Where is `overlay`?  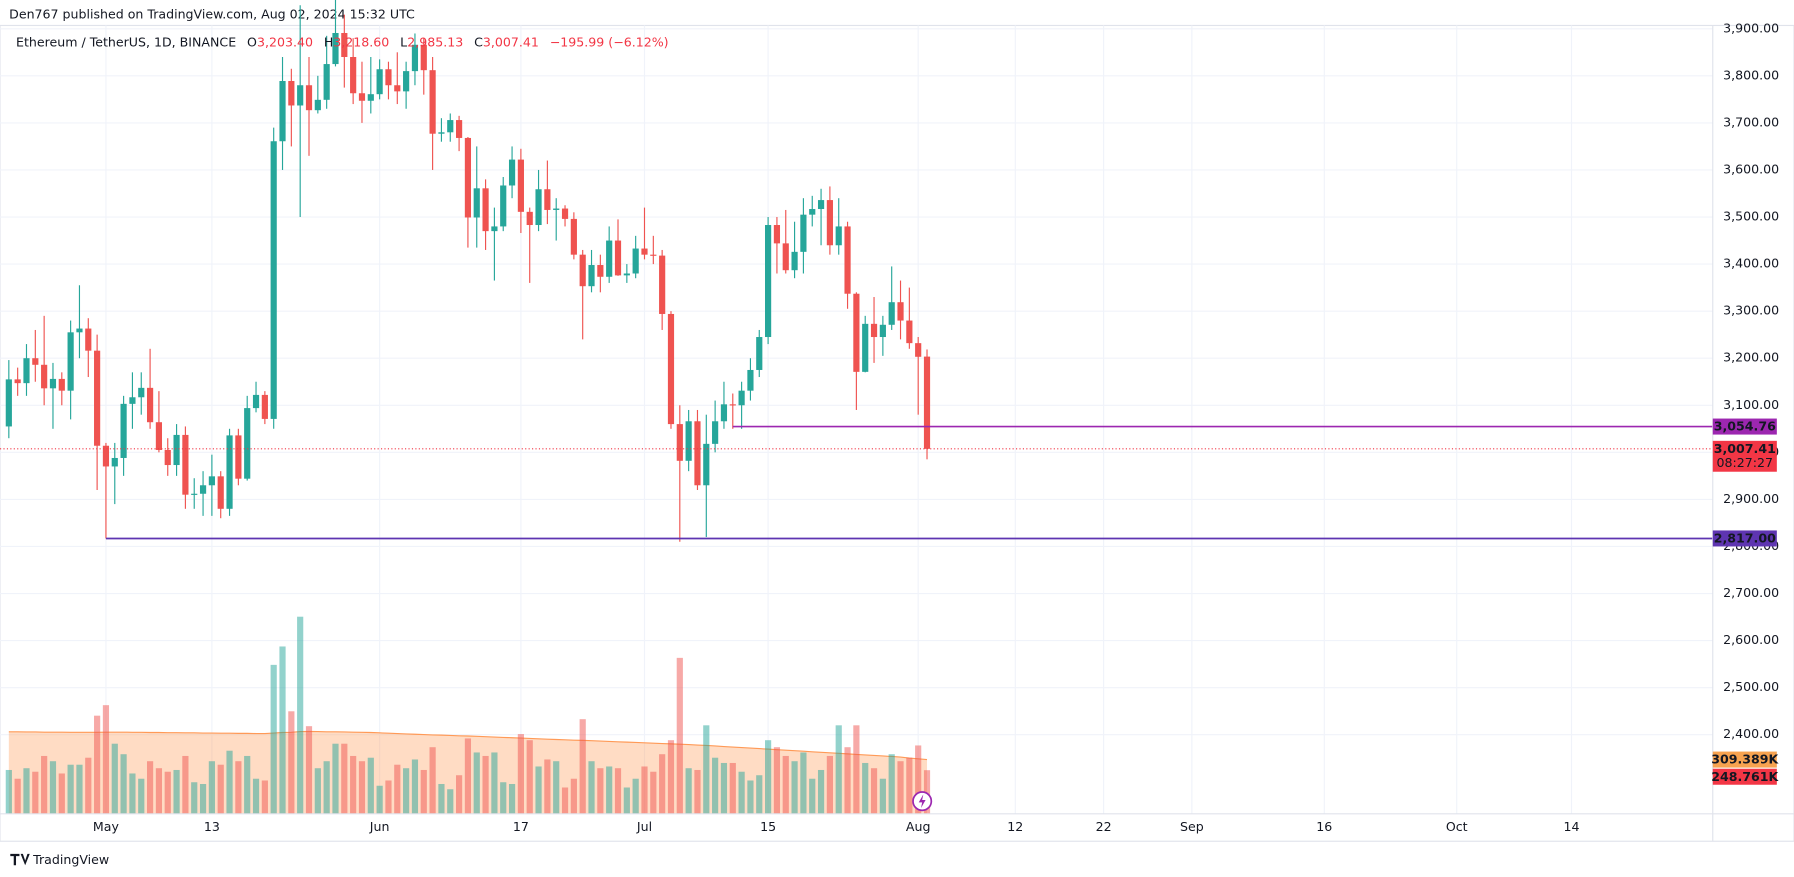
overlay is located at coordinates (856, 482).